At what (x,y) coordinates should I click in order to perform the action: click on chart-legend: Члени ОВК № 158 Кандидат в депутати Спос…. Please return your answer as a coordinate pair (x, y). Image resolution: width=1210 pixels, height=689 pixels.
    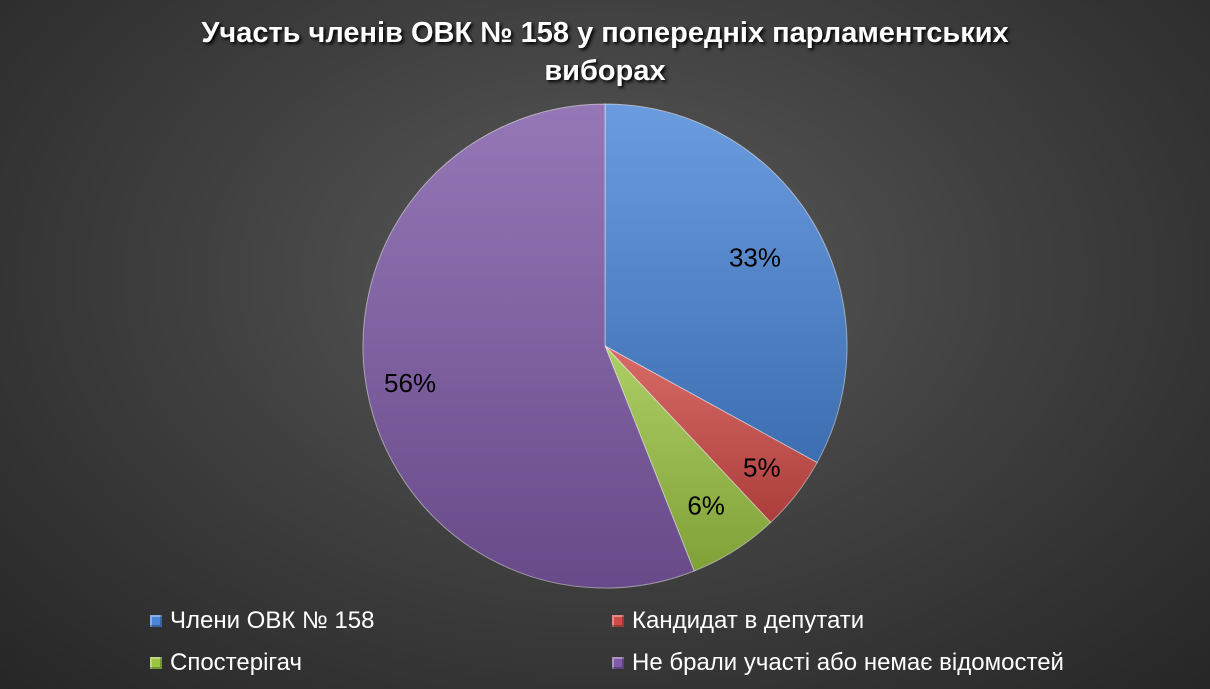
    Looking at the image, I should click on (650, 646).